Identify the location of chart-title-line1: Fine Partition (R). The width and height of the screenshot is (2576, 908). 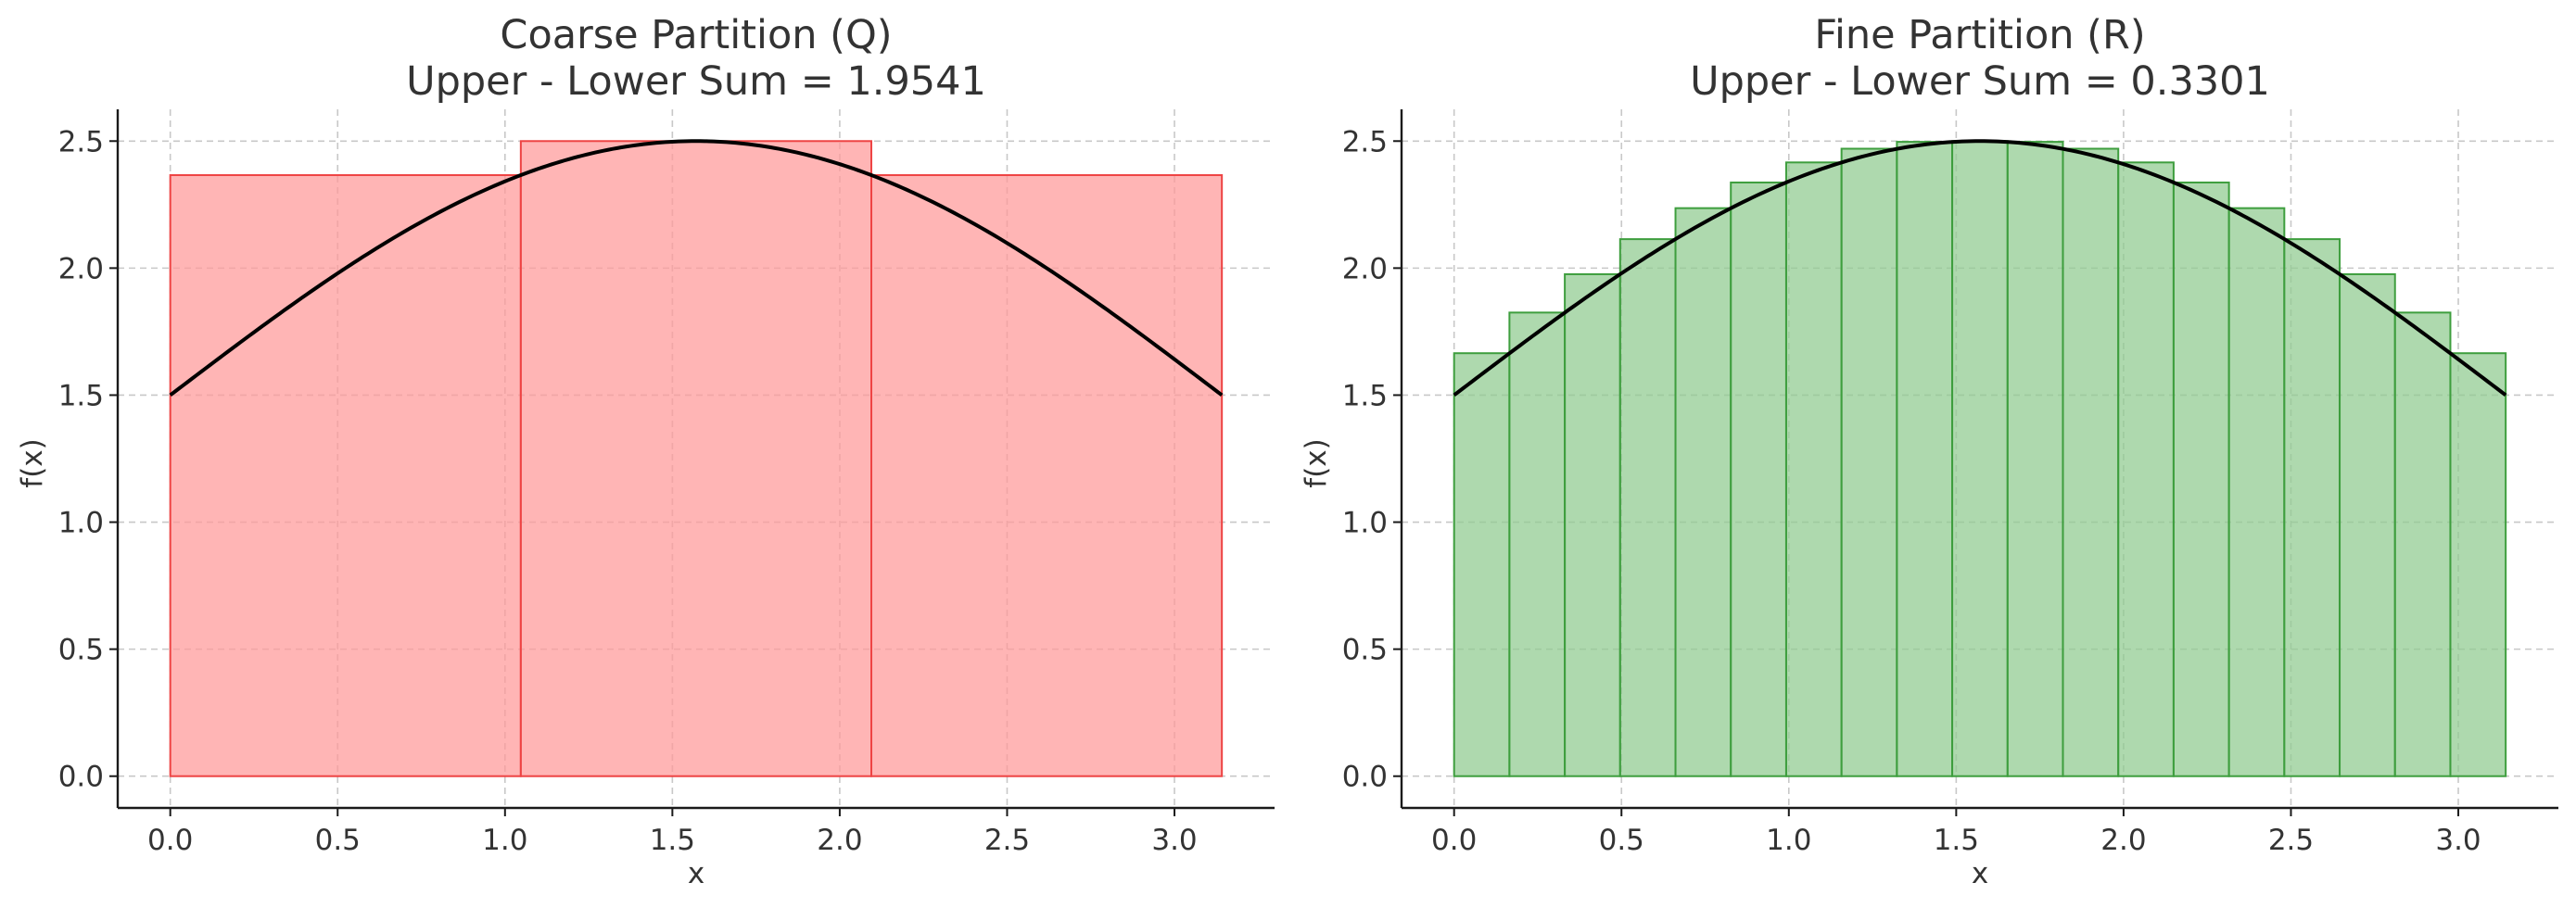
(1979, 35).